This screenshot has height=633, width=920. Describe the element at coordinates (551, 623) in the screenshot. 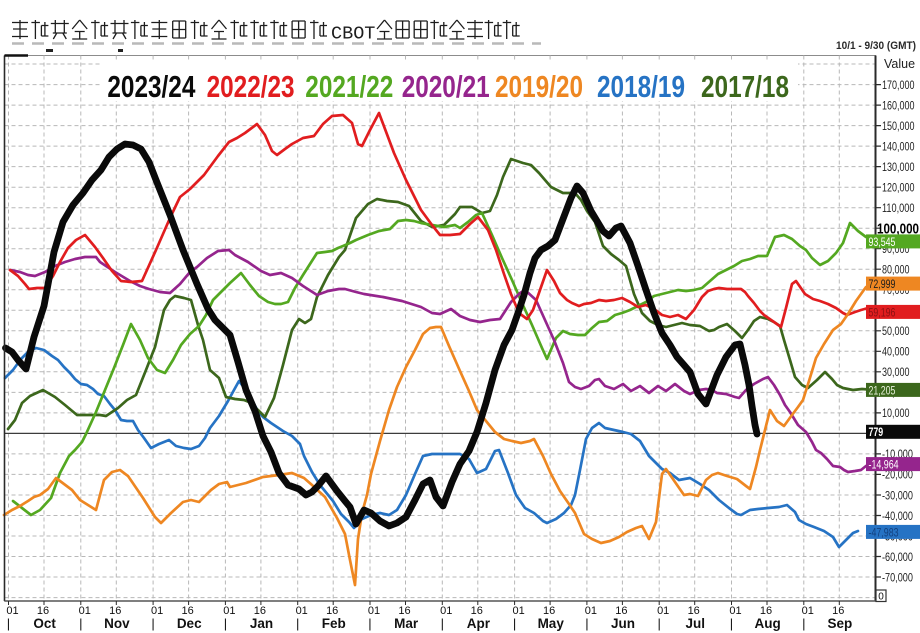

I see `svg-text: May` at that location.